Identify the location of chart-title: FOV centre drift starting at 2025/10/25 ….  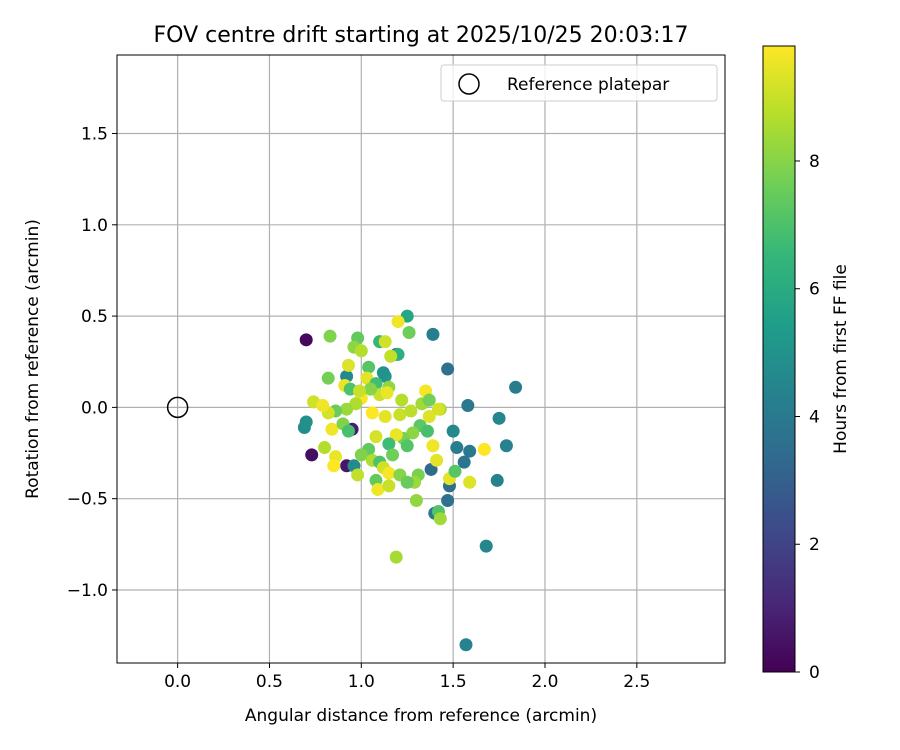
(421, 35).